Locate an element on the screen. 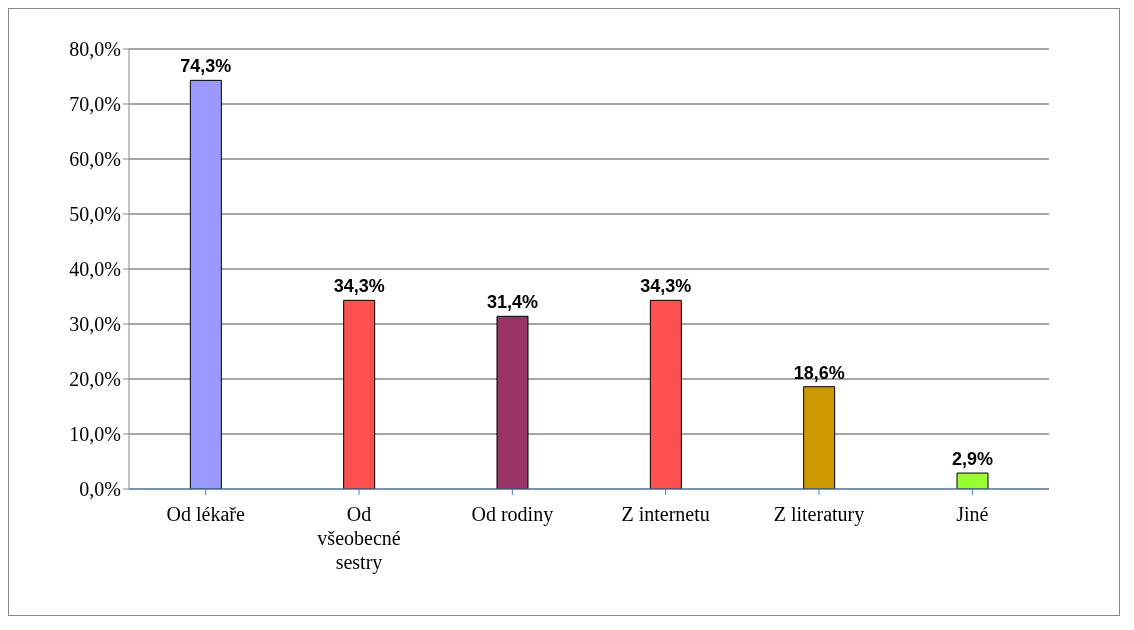  x-tick-label: Od všeobecné sestry is located at coordinates (359, 538).